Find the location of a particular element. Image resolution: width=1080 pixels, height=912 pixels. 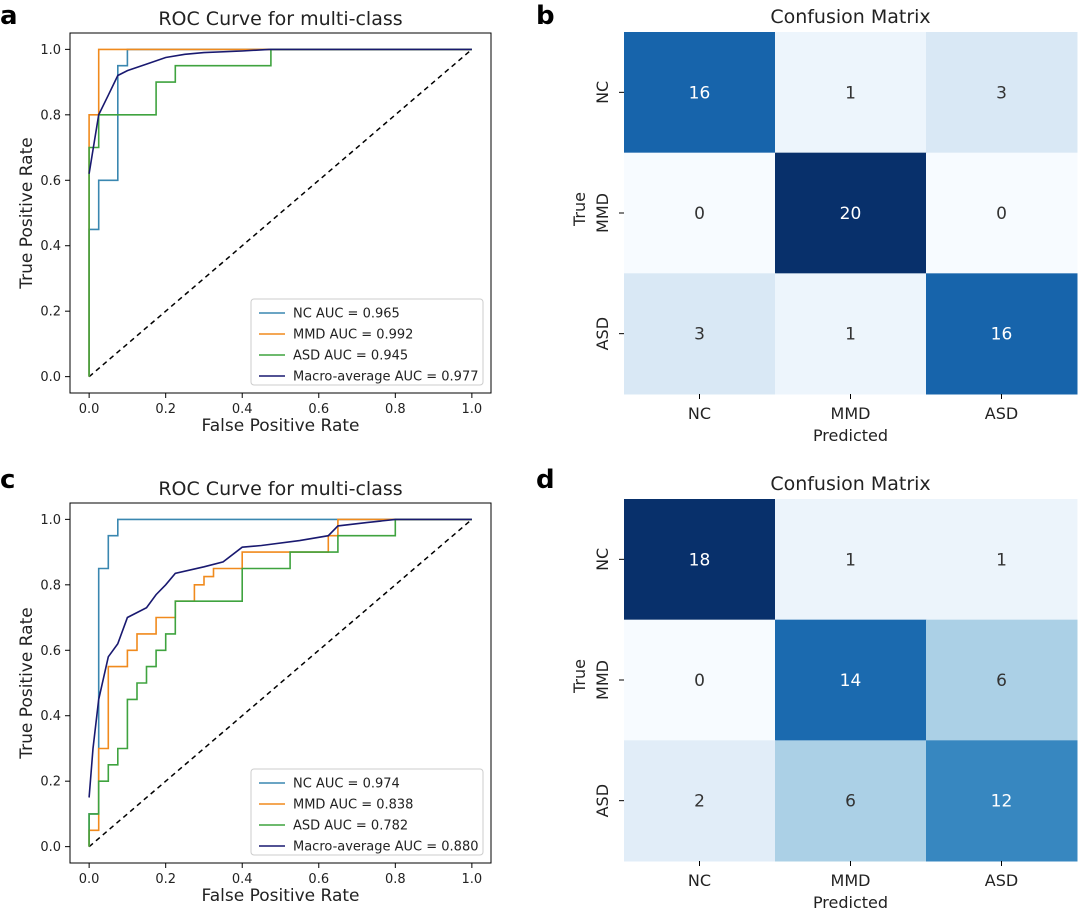

cell-value: 18 is located at coordinates (700, 560).